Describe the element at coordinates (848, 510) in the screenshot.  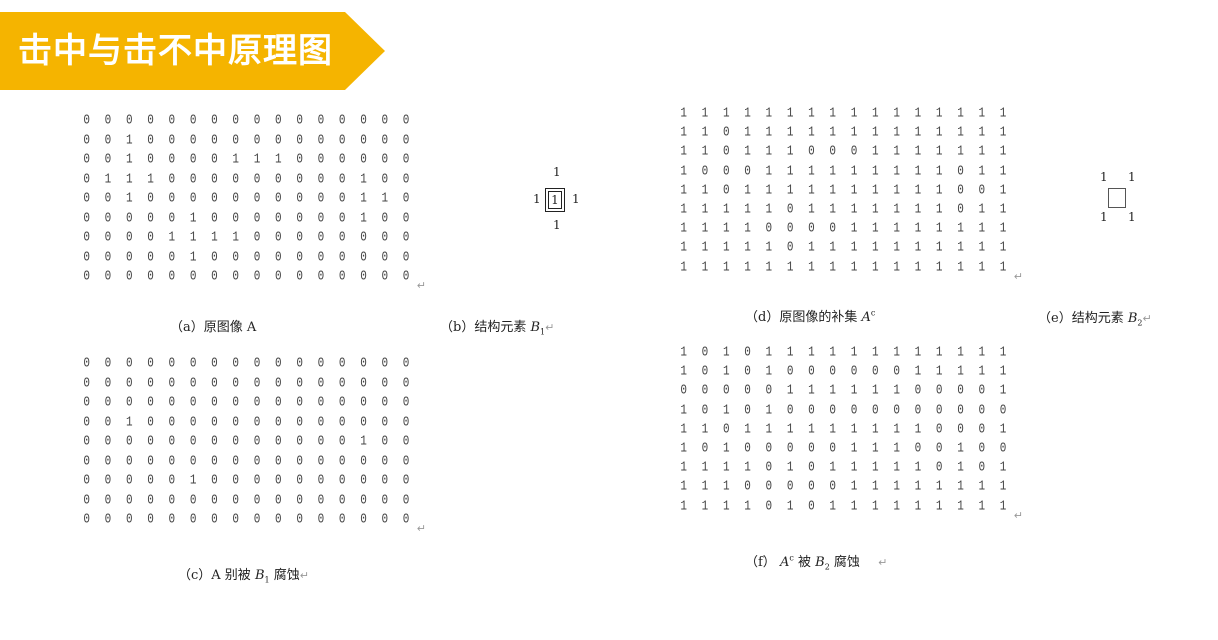
I see `matrix-row: 1 1 1 1 0 1 0 1 1 1 1 1 1 1 1 1 ↵` at that location.